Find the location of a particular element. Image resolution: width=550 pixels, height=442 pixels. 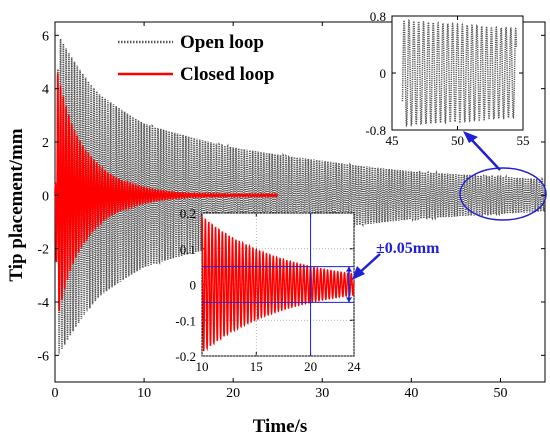

inset-closed-loop-x-tick-label: 20 is located at coordinates (310, 366).